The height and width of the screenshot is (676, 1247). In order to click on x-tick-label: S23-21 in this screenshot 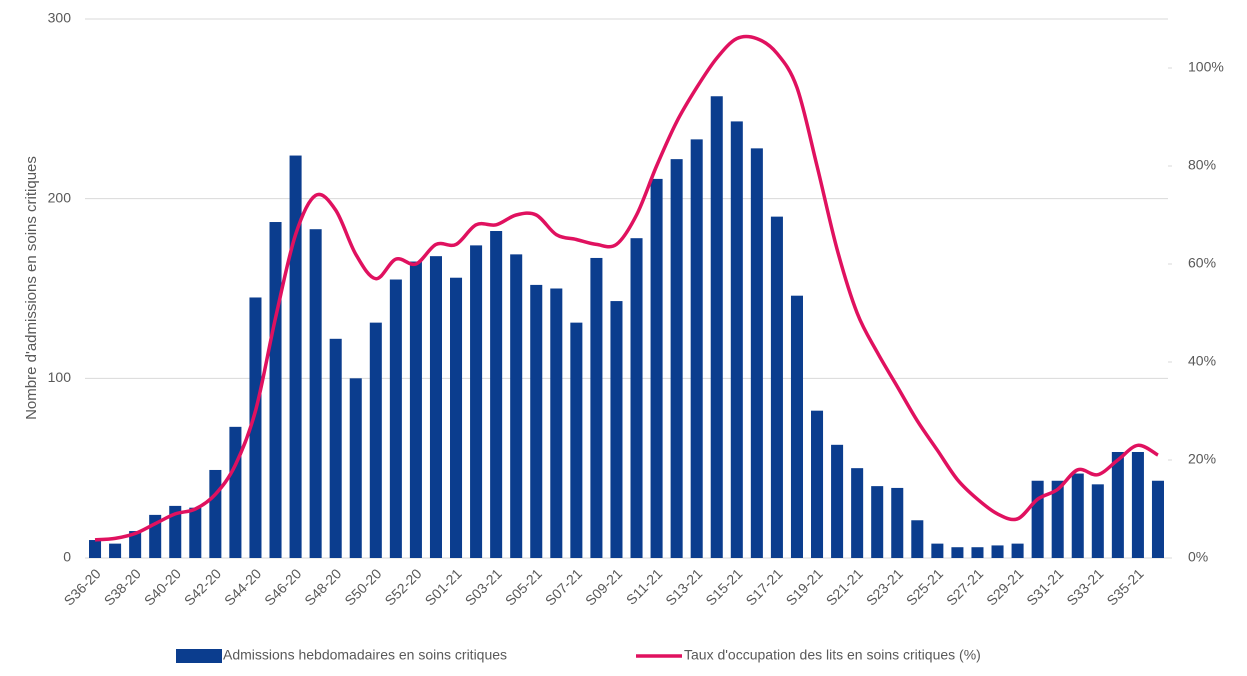, I will do `click(884, 586)`.